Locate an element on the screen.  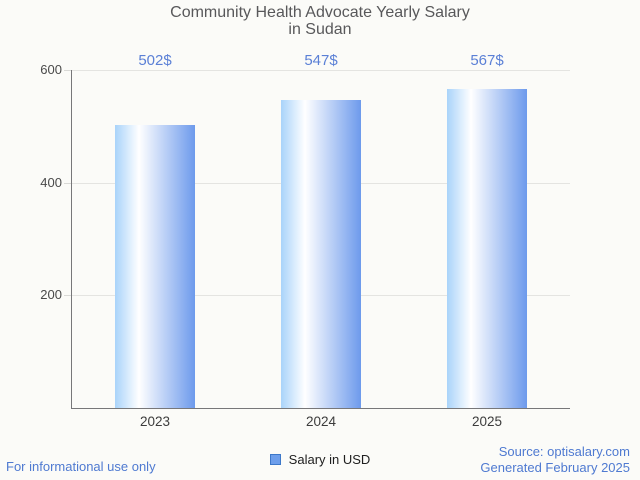
footer-source-link: Source: optisalary.com is located at coordinates (564, 451).